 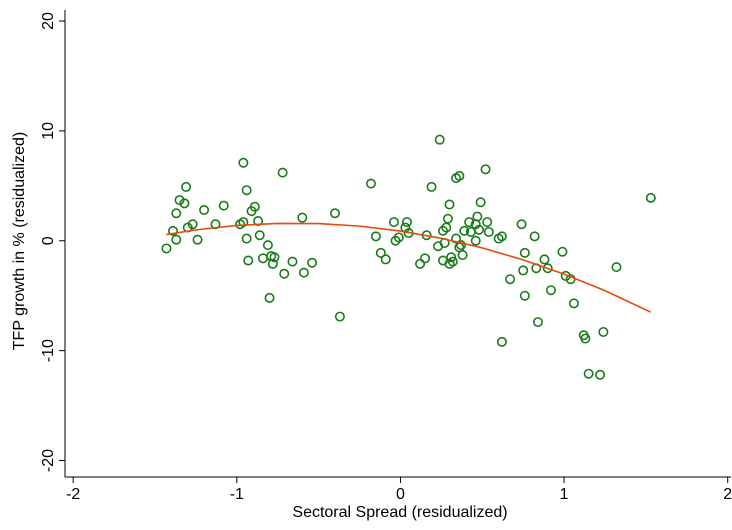 What do you see at coordinates (399, 512) in the screenshot?
I see `x-axis-title: Sectoral Spread (residualized)` at bounding box center [399, 512].